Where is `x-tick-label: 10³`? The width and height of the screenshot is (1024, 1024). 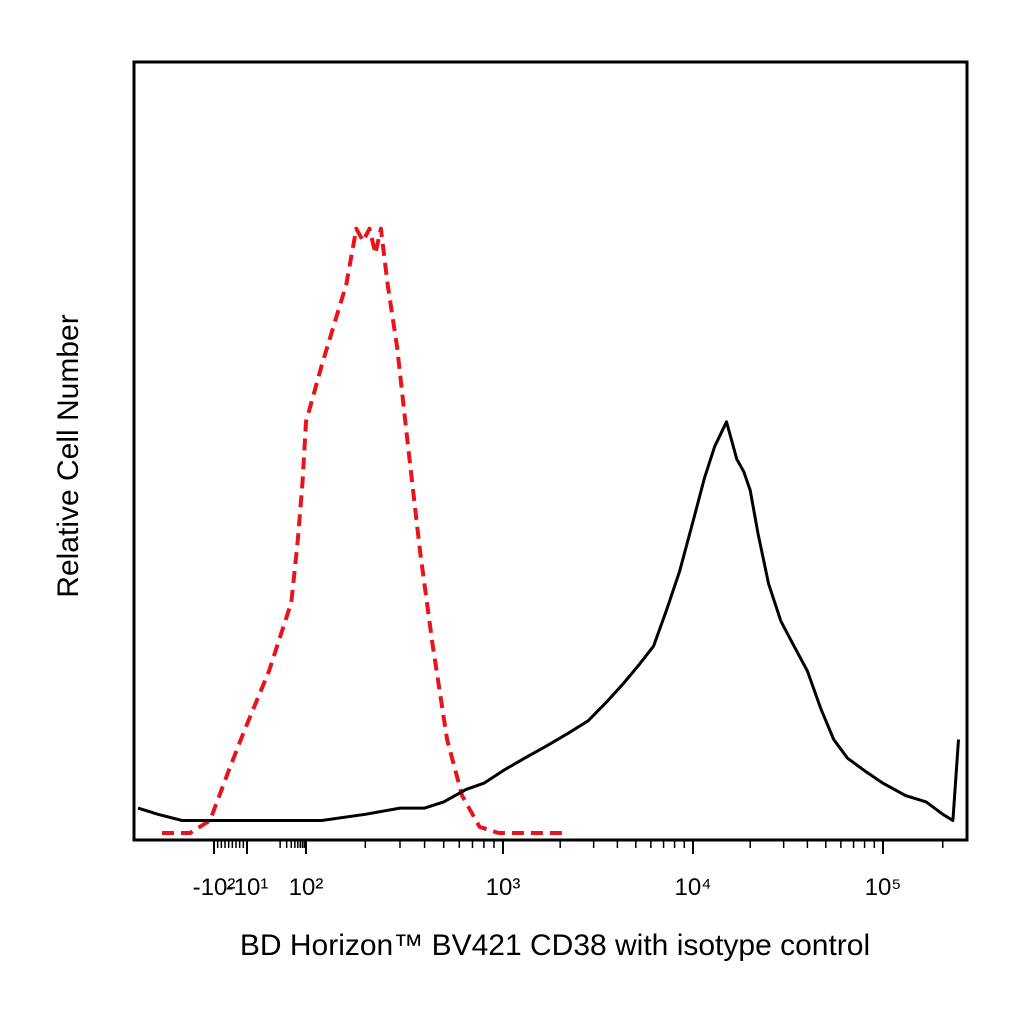
x-tick-label: 10³ is located at coordinates (503, 887).